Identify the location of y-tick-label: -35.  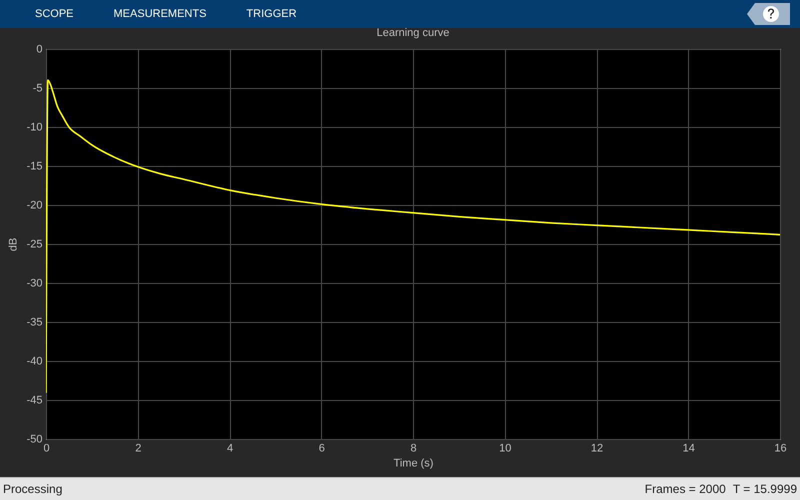
(34, 322).